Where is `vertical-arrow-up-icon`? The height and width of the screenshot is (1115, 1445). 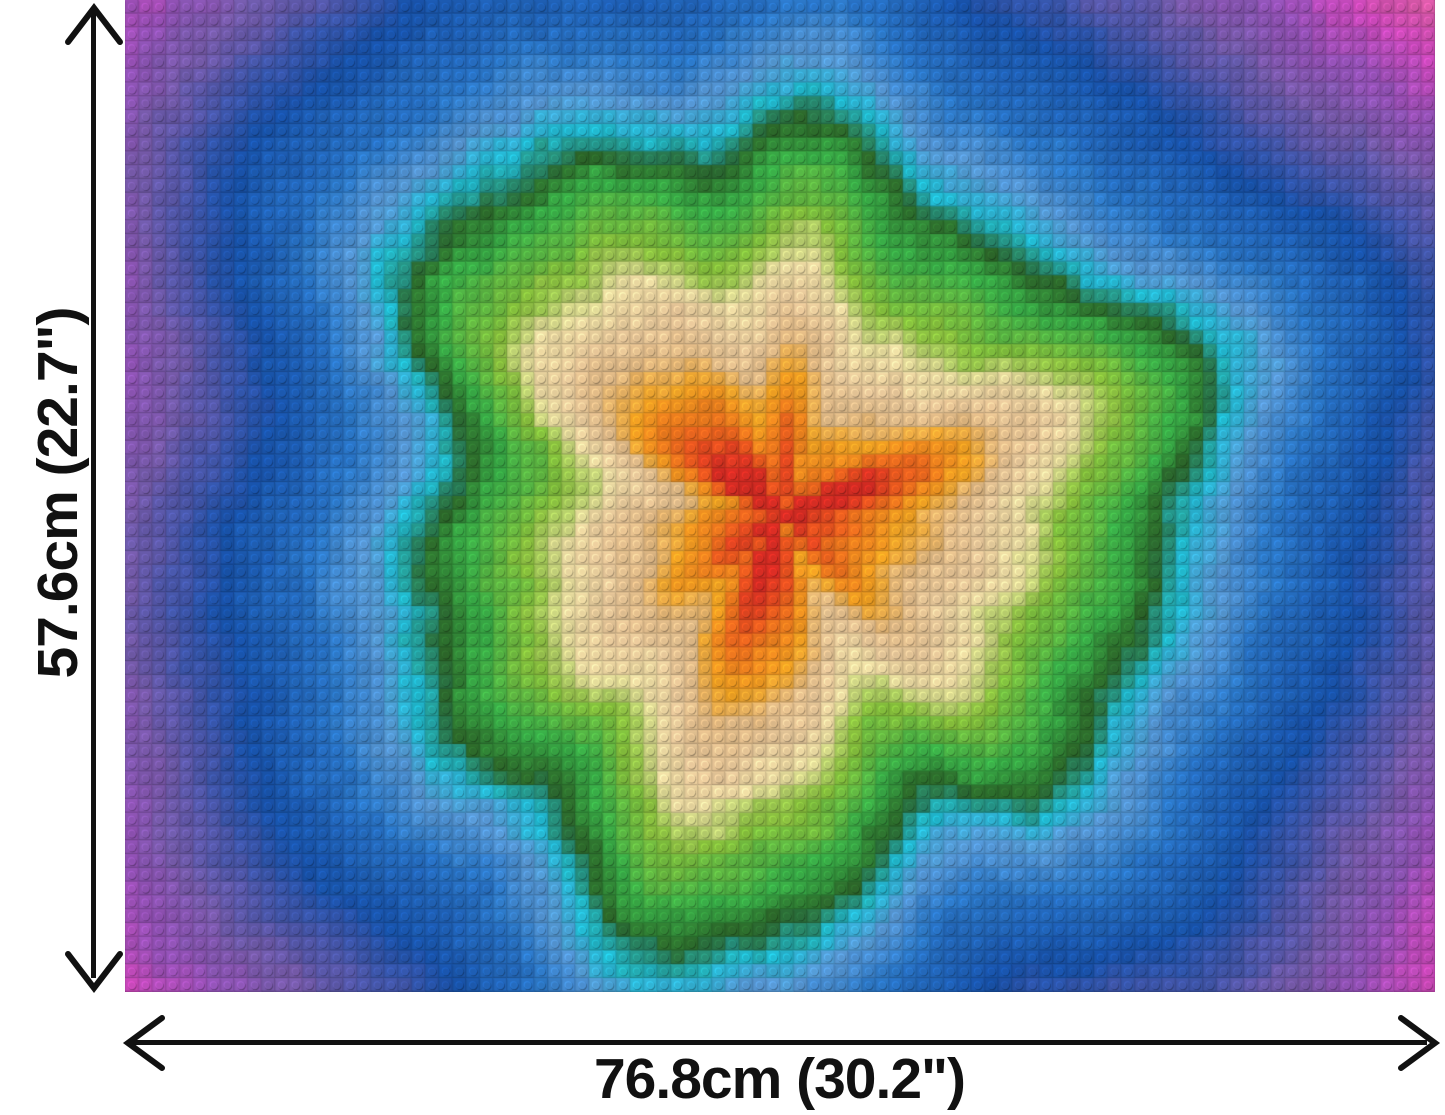
vertical-arrow-up-icon is located at coordinates (94, 35).